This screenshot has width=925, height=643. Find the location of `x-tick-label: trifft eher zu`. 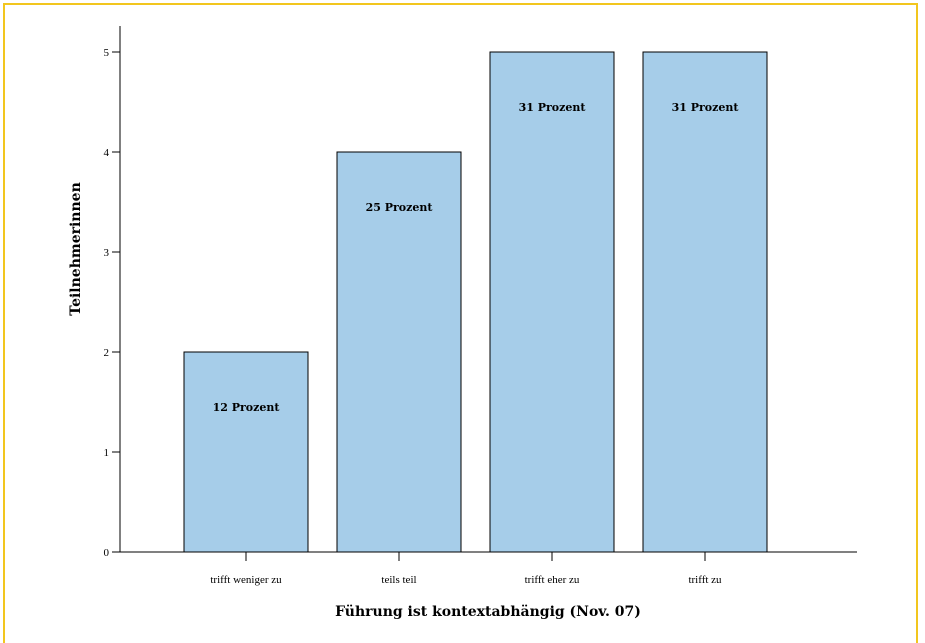

x-tick-label: trifft eher zu is located at coordinates (552, 580).